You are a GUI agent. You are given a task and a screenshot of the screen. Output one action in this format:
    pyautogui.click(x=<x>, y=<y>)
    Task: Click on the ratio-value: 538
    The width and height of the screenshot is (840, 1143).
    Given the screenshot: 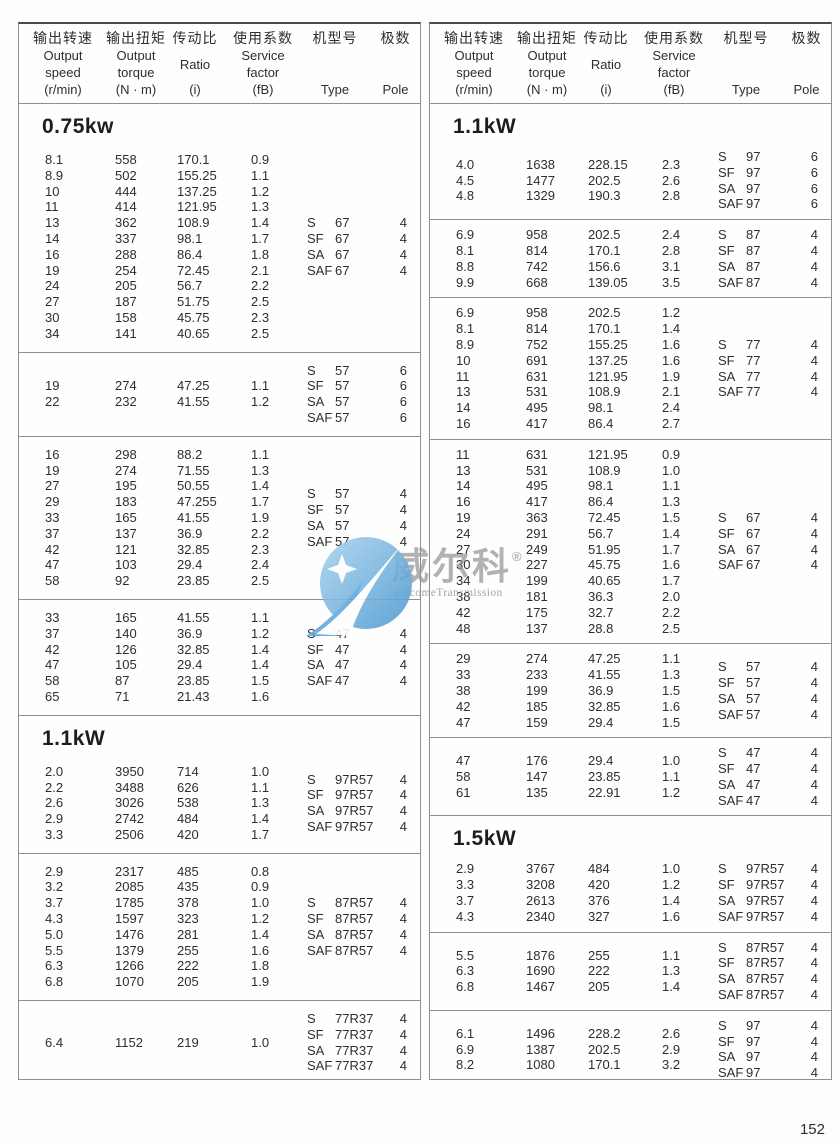 What is the action you would take?
    pyautogui.click(x=188, y=803)
    